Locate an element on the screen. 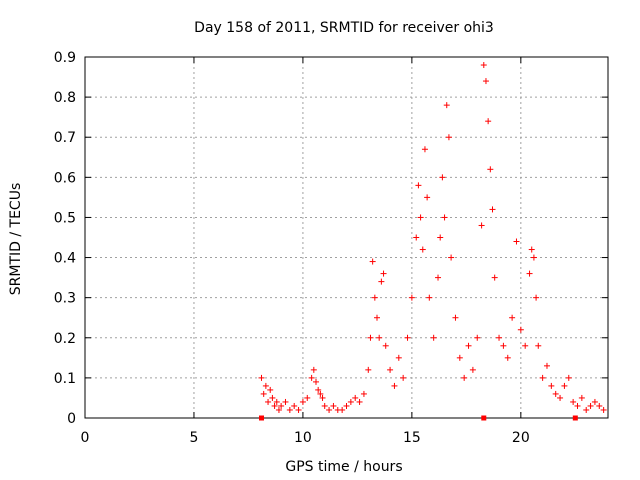 This screenshot has width=640, height=480. y-tick-label: 0.1 is located at coordinates (65, 379).